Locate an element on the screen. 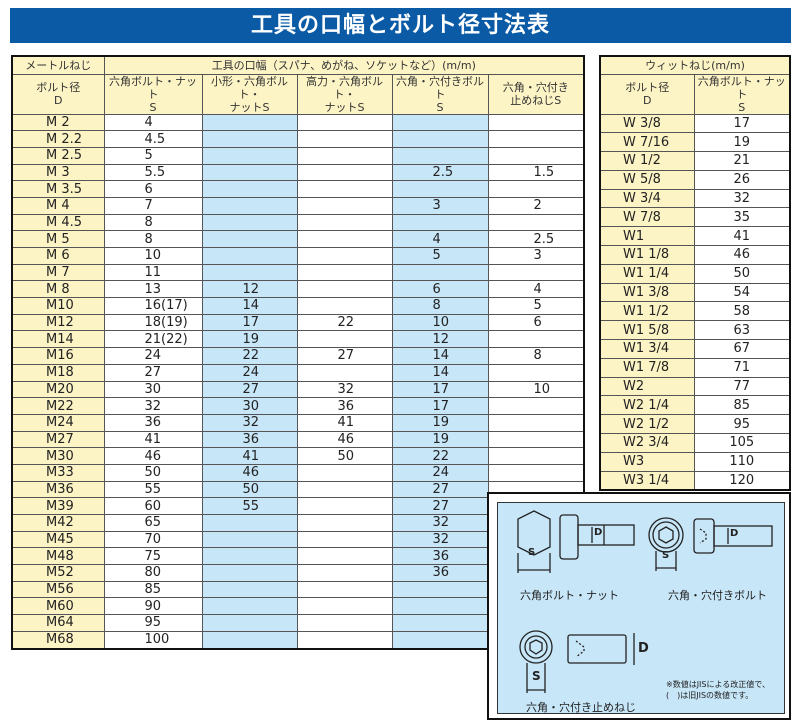  bolt-size-cell: M 4.5 is located at coordinates (58, 222).